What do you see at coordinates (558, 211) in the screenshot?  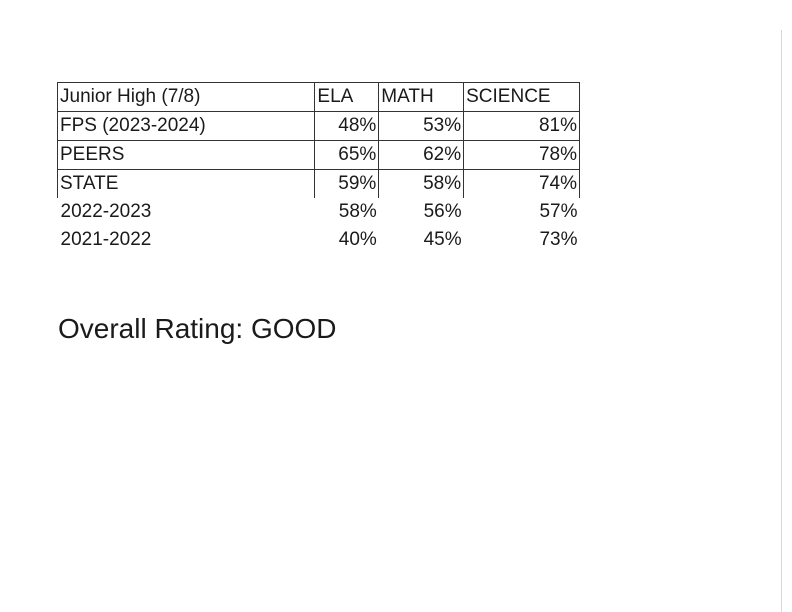 I see `science-value: 57%` at bounding box center [558, 211].